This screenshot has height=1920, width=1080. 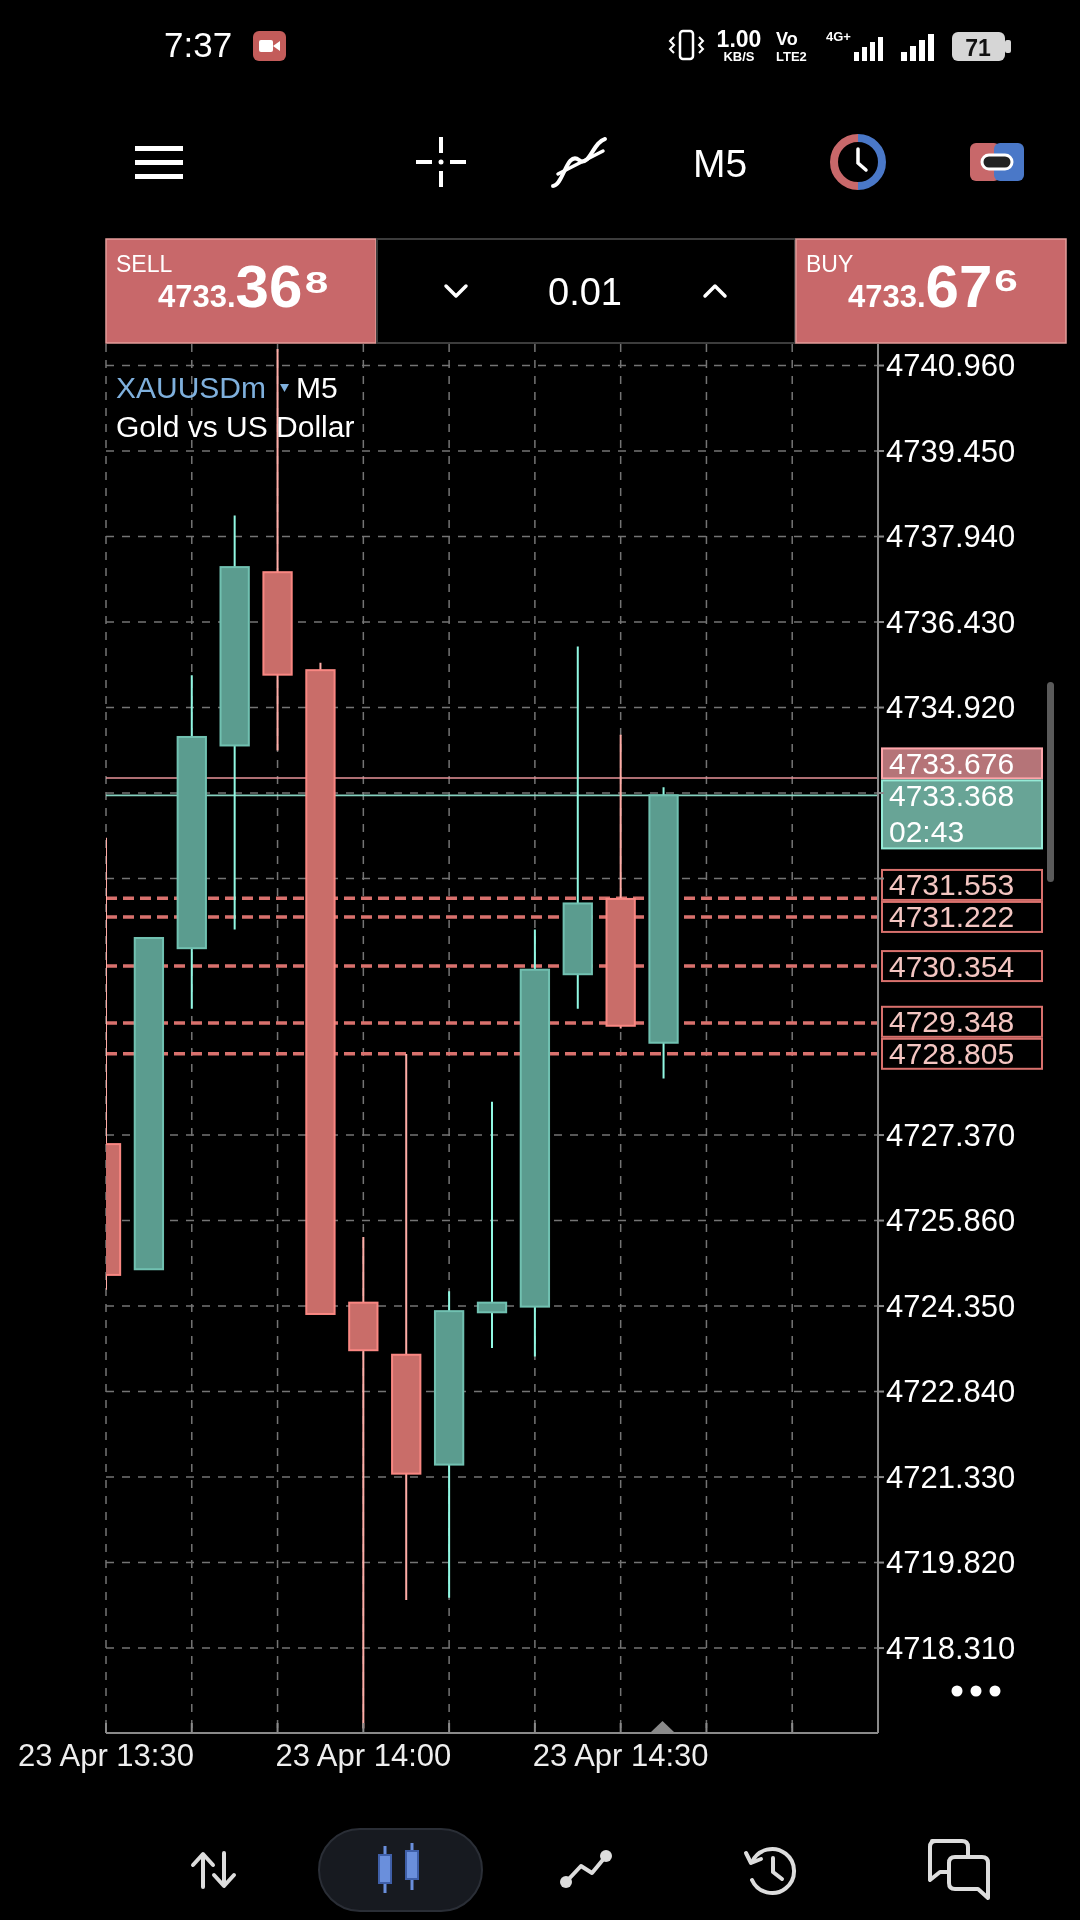 I want to click on y-tick-label: 4727.370, so click(x=951, y=1135).